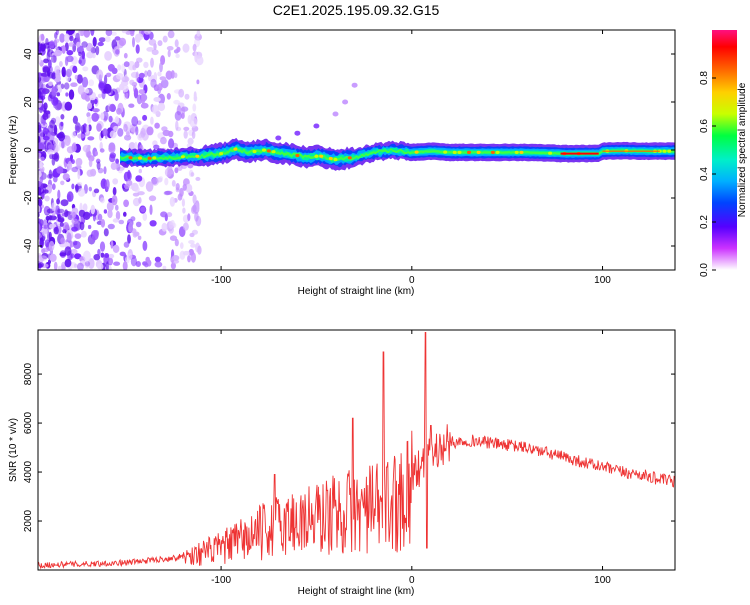  Describe the element at coordinates (742, 149) in the screenshot. I see `colorbar-label: Normalized spectral amplitude` at that location.